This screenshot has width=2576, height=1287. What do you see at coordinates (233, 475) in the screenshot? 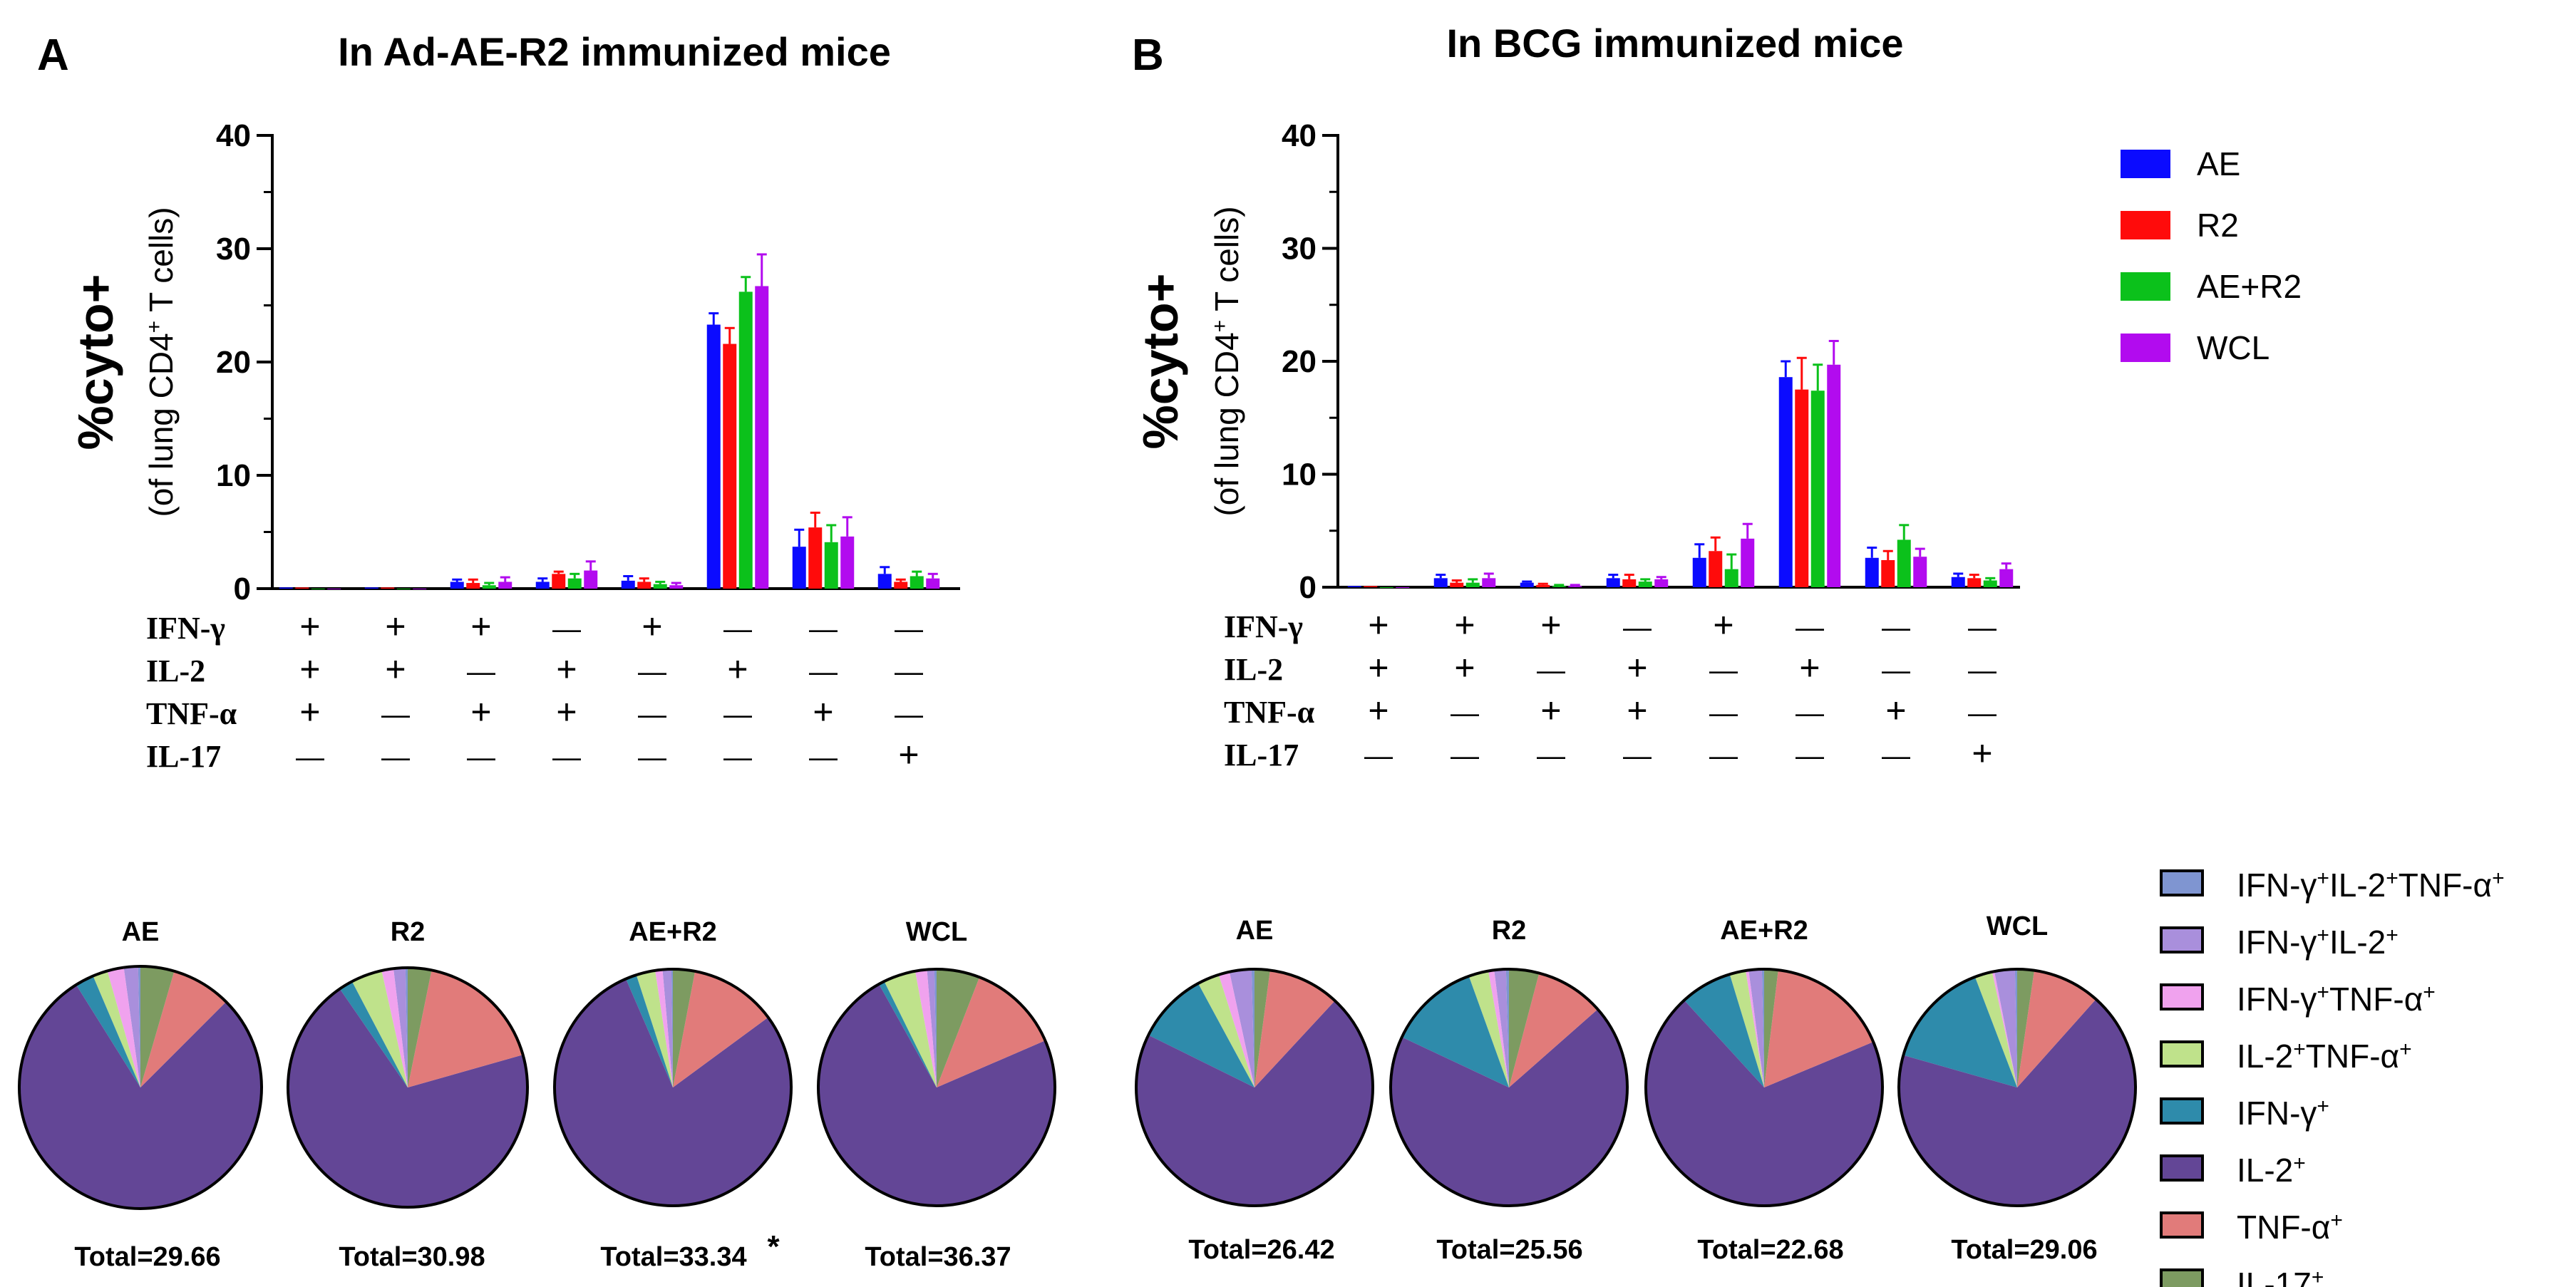
I see `y-tick-label: 10` at bounding box center [233, 475].